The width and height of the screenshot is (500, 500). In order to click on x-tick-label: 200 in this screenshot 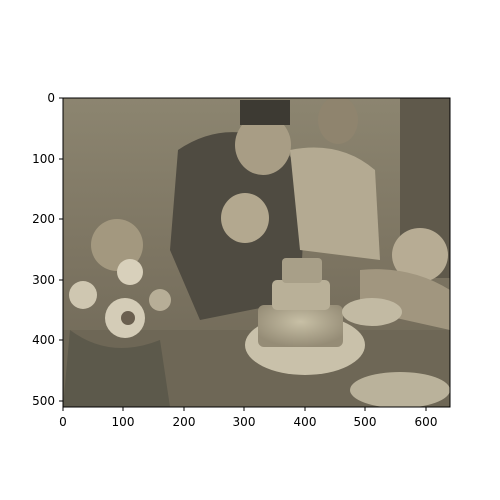, I will do `click(184, 422)`.